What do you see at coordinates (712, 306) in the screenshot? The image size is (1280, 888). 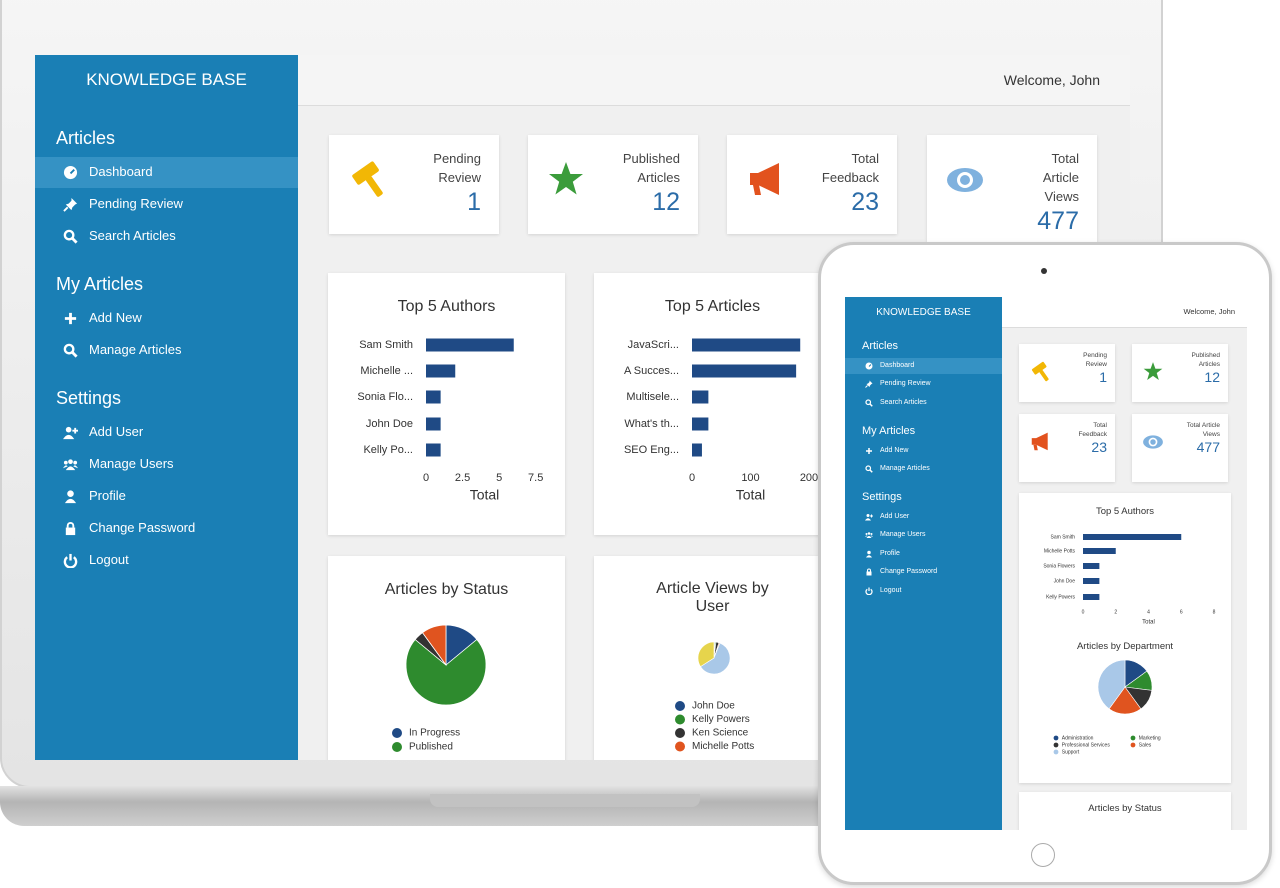 I see `chart-title: Top 5 Articles` at bounding box center [712, 306].